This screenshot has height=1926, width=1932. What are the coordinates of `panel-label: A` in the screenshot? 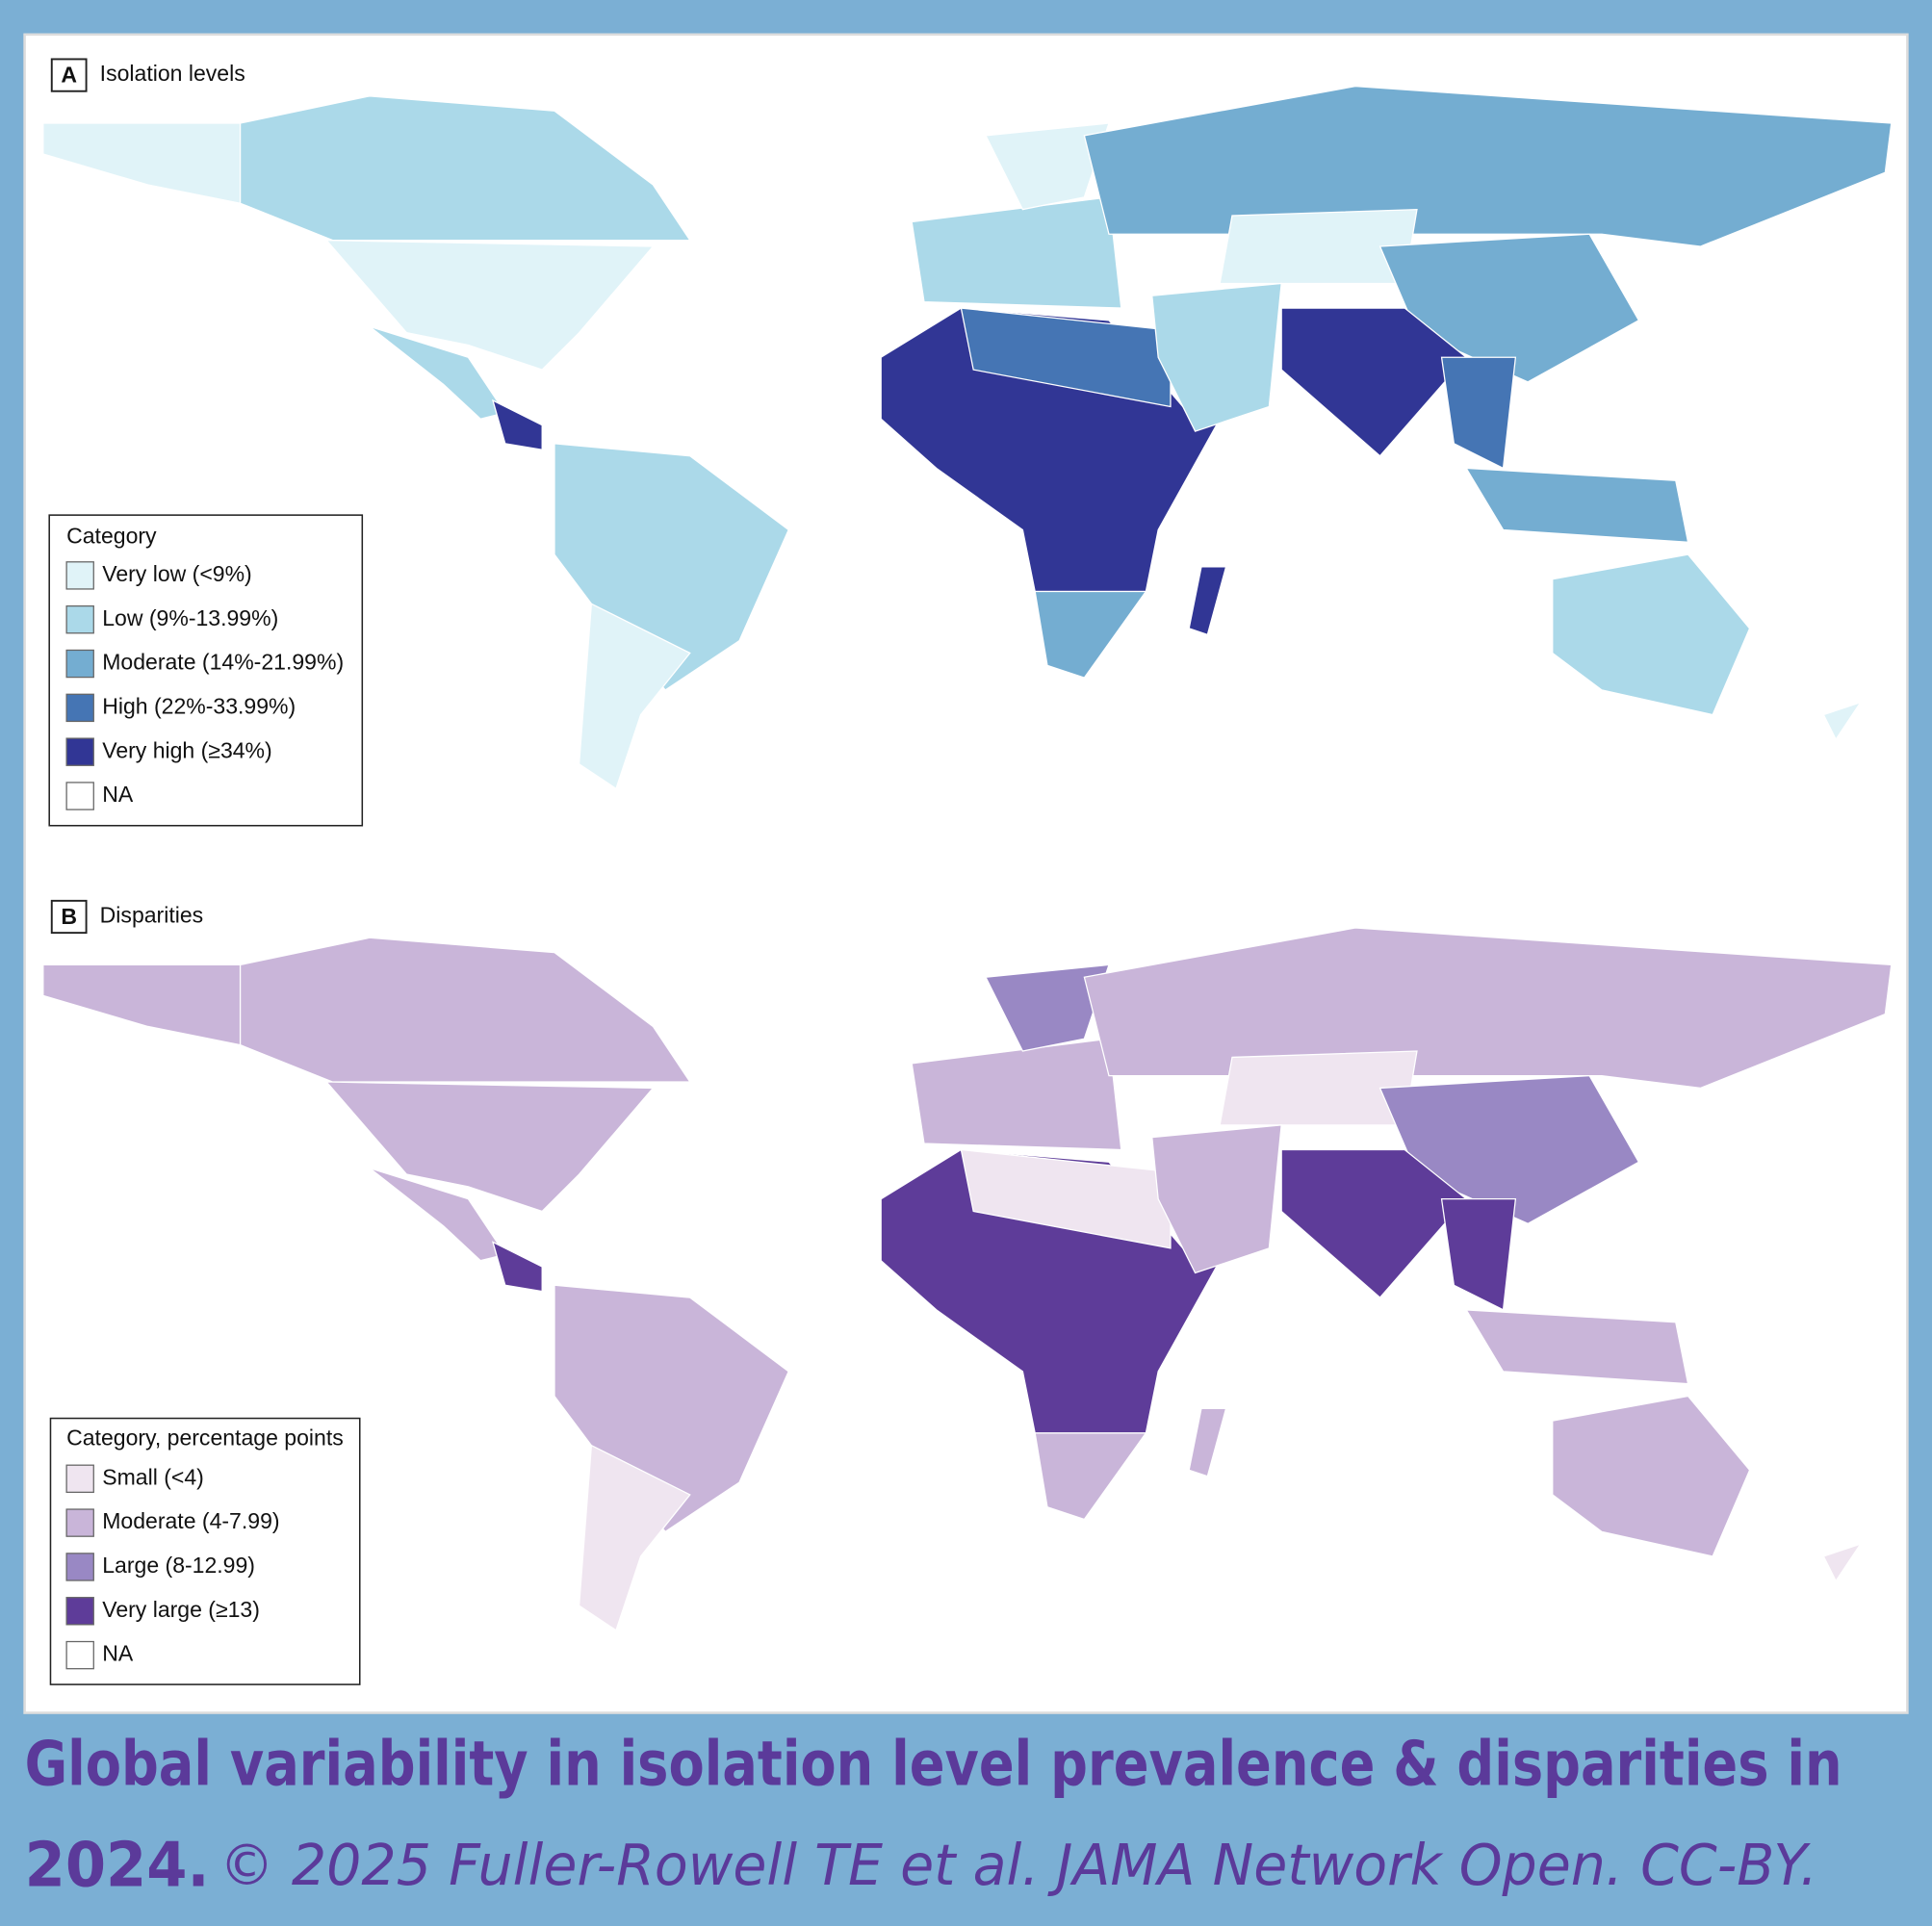 It's located at (69, 74).